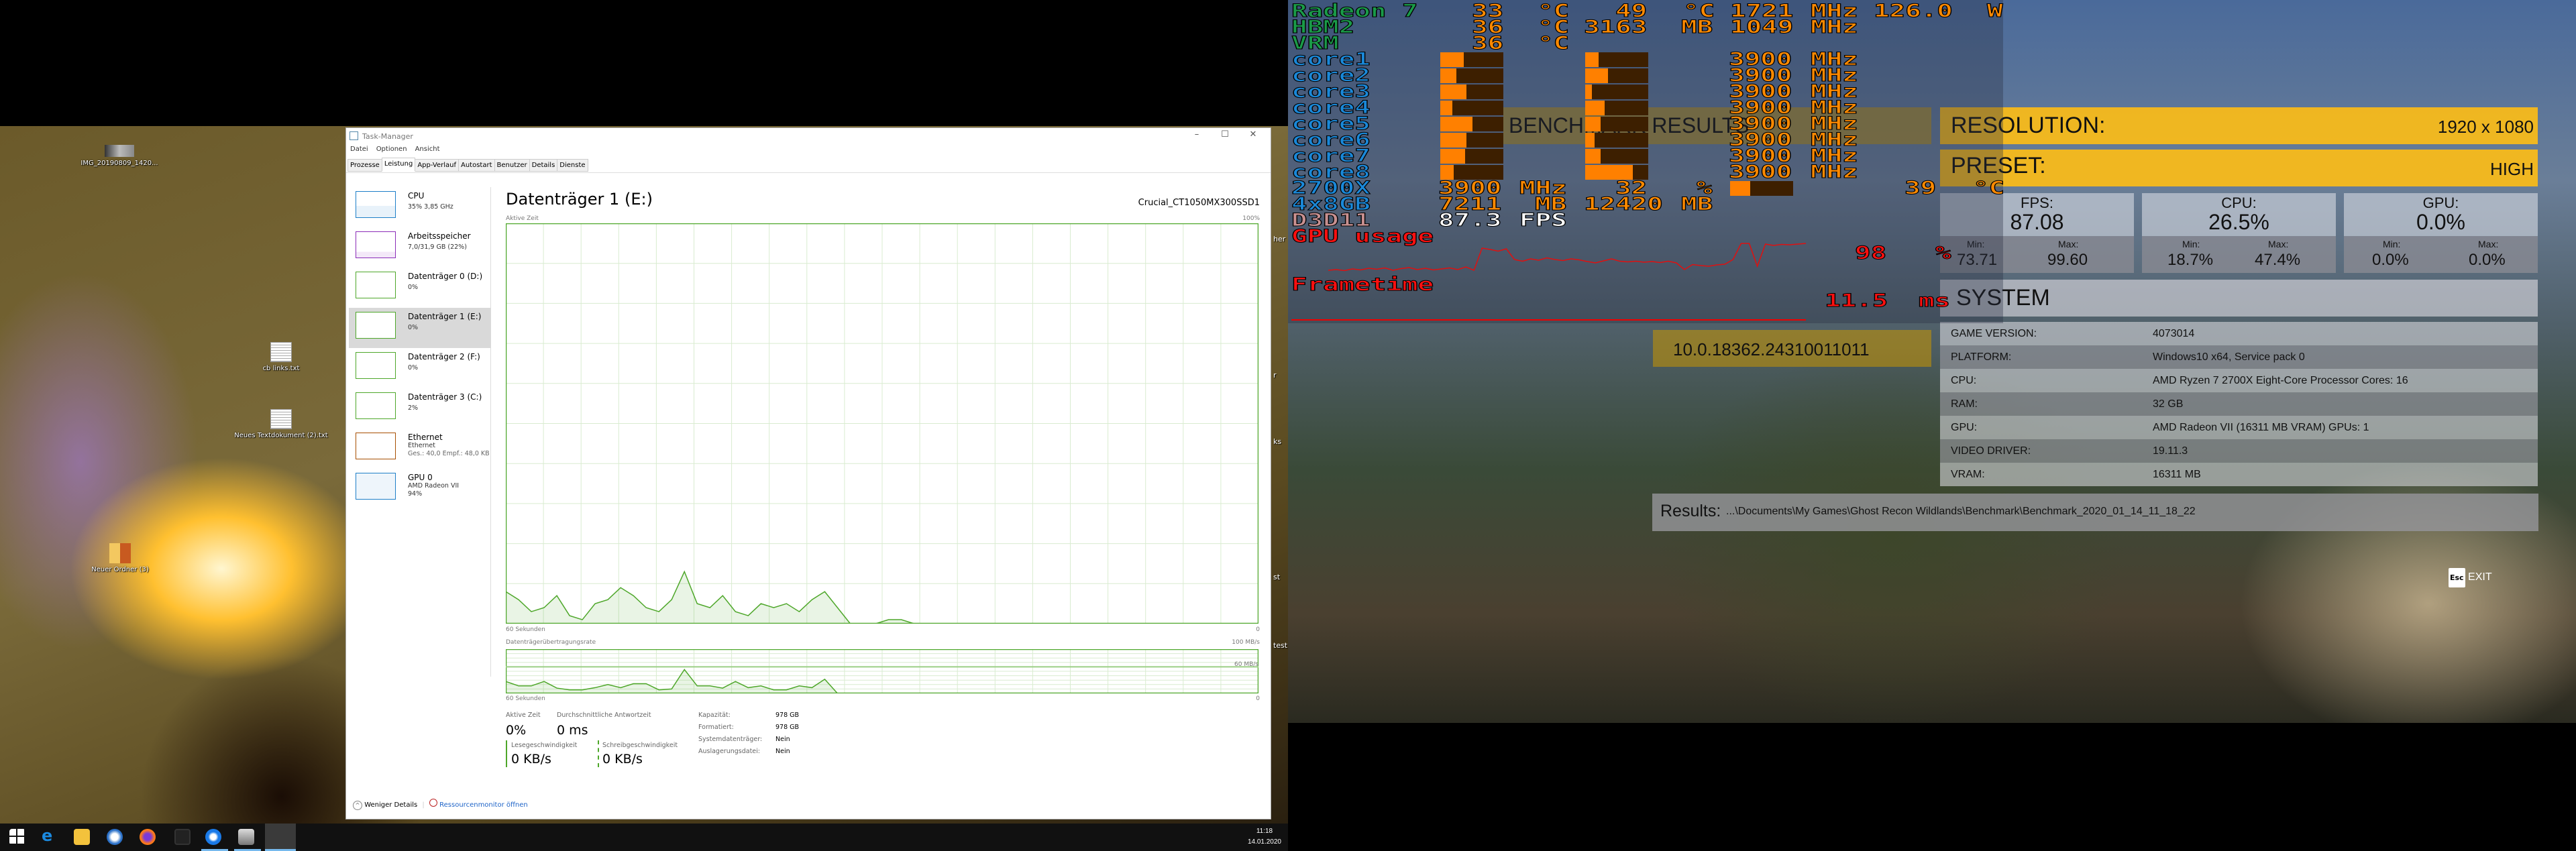 The width and height of the screenshot is (2576, 851). What do you see at coordinates (483, 805) in the screenshot?
I see `resource-monitor-label: Ressourcenmonitor öffnen` at bounding box center [483, 805].